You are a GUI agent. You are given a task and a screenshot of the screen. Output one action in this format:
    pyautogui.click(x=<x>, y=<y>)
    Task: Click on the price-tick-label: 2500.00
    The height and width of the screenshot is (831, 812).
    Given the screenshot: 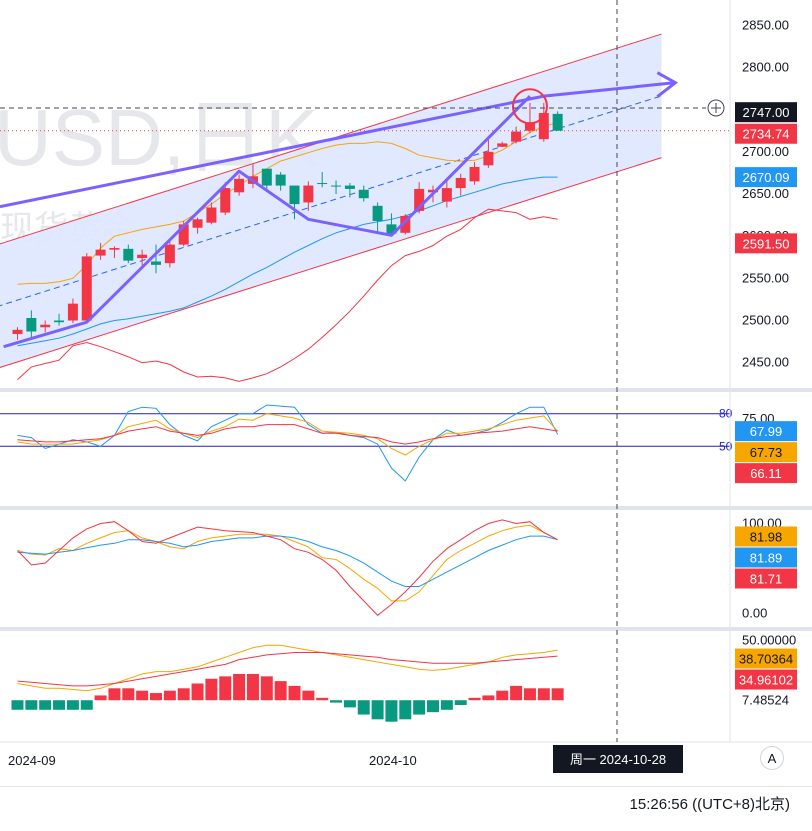 What is the action you would take?
    pyautogui.click(x=765, y=320)
    